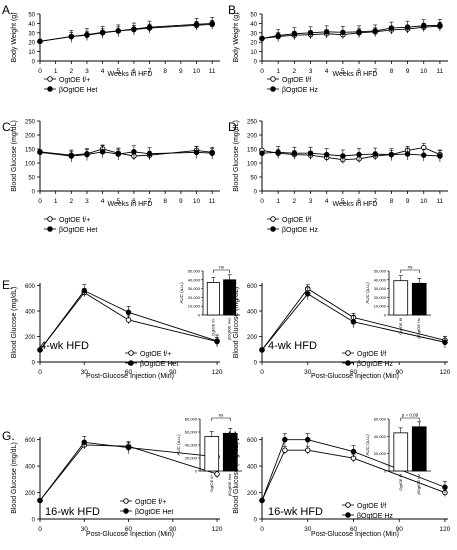 The height and width of the screenshot is (550, 457). I want to click on y-tick-label: 200, so click(252, 338).